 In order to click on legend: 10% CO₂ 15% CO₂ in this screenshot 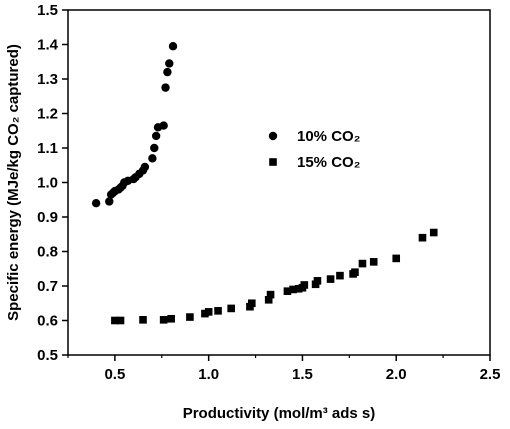, I will do `click(314, 149)`.